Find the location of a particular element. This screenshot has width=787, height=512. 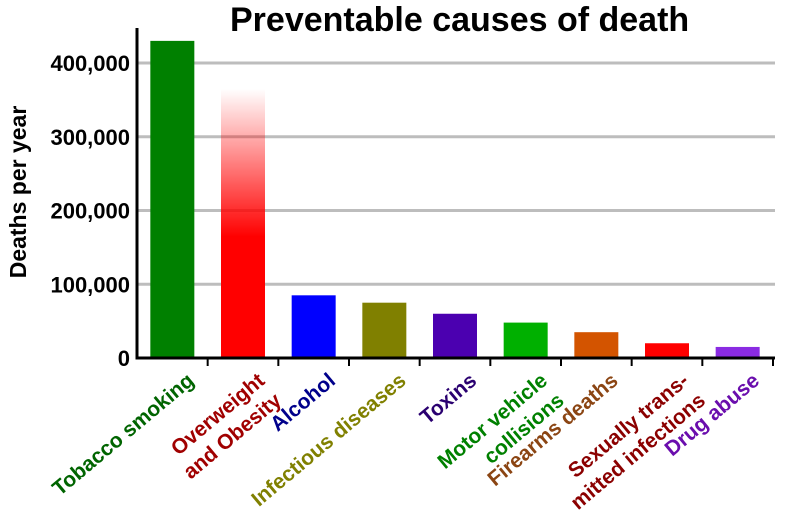

y-tick-label: 400,000 is located at coordinates (90, 63).